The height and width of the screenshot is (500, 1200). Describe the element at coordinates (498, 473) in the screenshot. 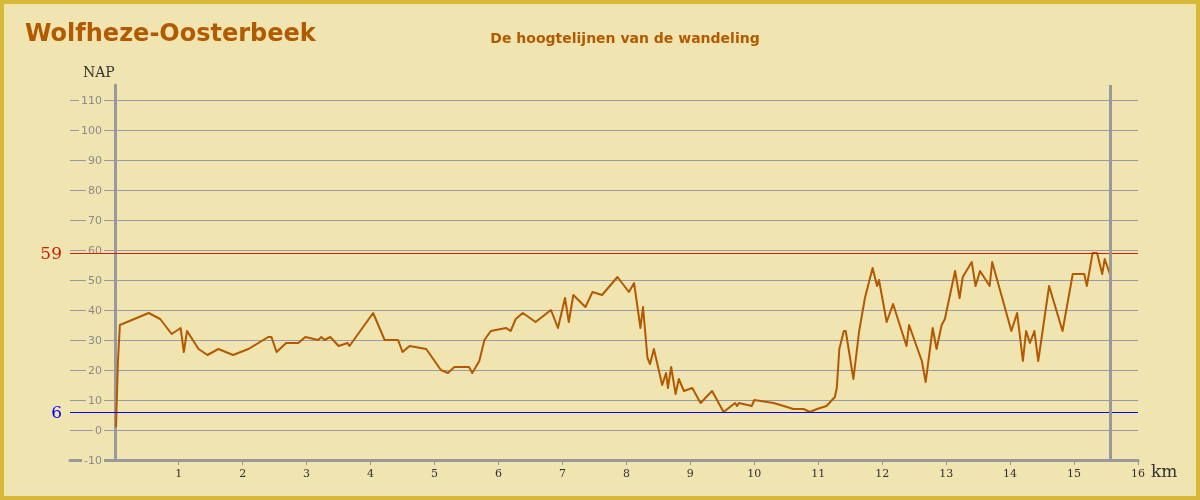

I see `x-tick-label: 6` at that location.